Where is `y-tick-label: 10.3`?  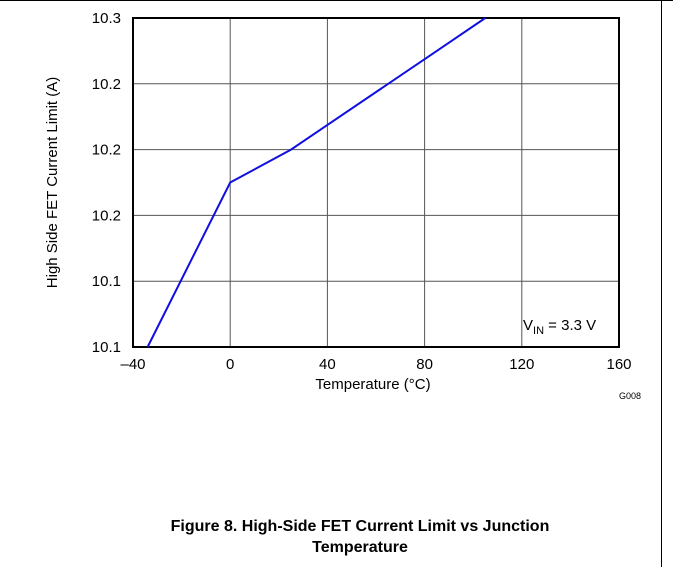 y-tick-label: 10.3 is located at coordinates (106, 18).